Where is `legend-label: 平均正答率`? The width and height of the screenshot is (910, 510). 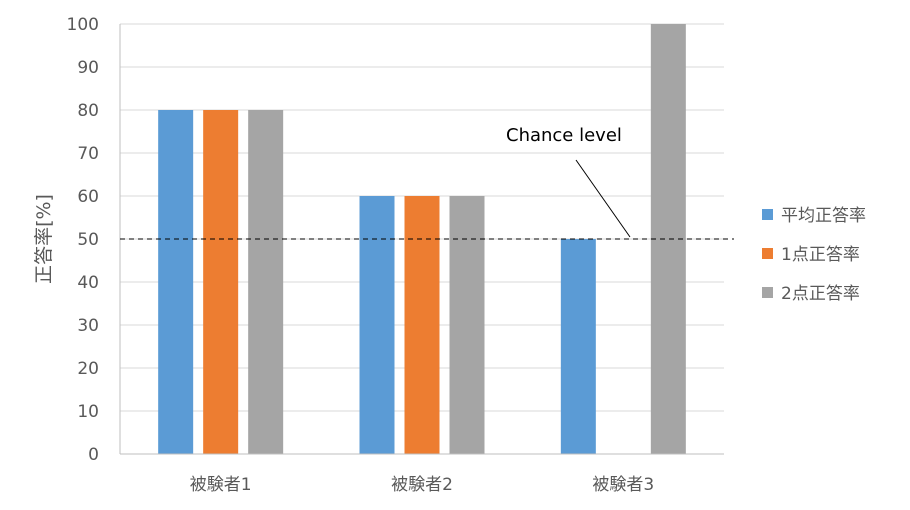
legend-label: 平均正答率 is located at coordinates (823, 216).